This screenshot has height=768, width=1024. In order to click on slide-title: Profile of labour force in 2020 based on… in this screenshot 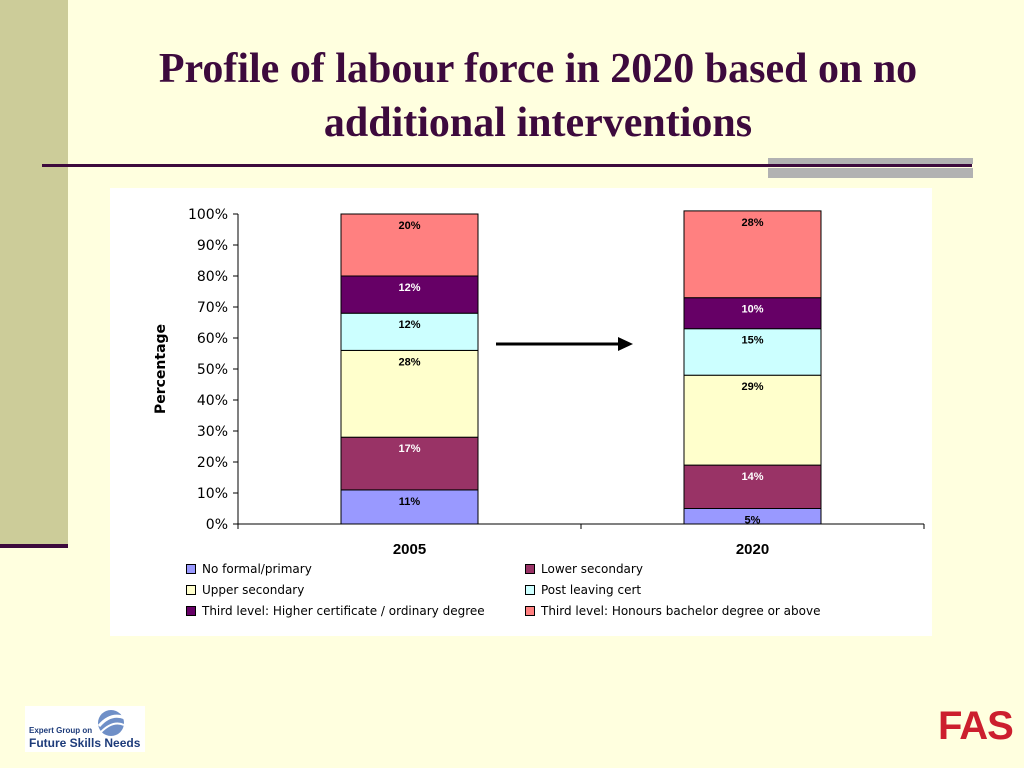, I will do `click(538, 96)`.